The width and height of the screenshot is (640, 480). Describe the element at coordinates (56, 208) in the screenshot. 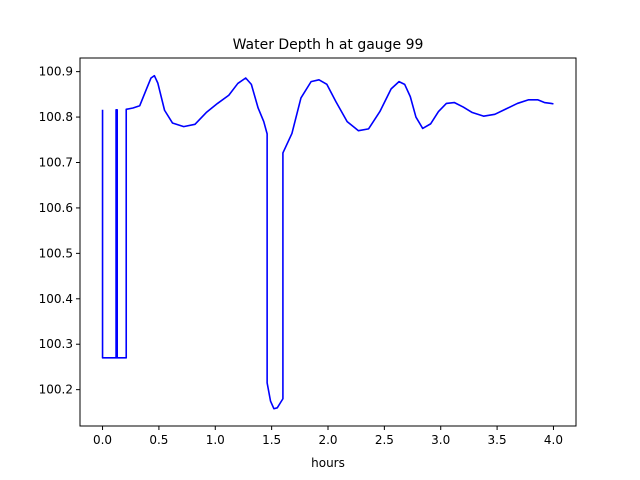

I see `y-tick-label: 100.6` at that location.